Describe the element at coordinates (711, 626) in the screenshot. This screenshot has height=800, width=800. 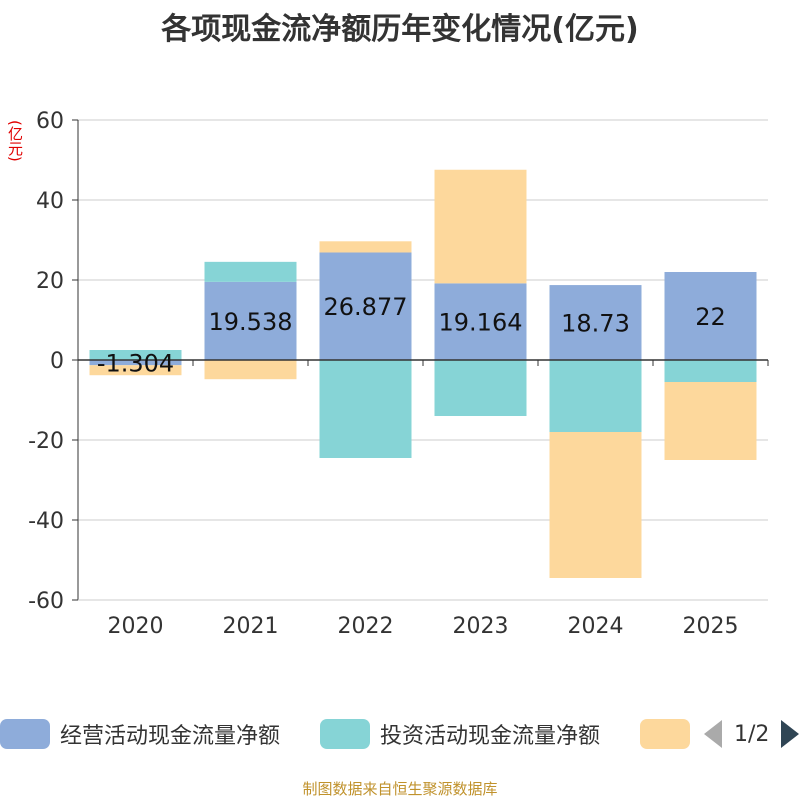
I see `x-tick-label: 2025` at that location.